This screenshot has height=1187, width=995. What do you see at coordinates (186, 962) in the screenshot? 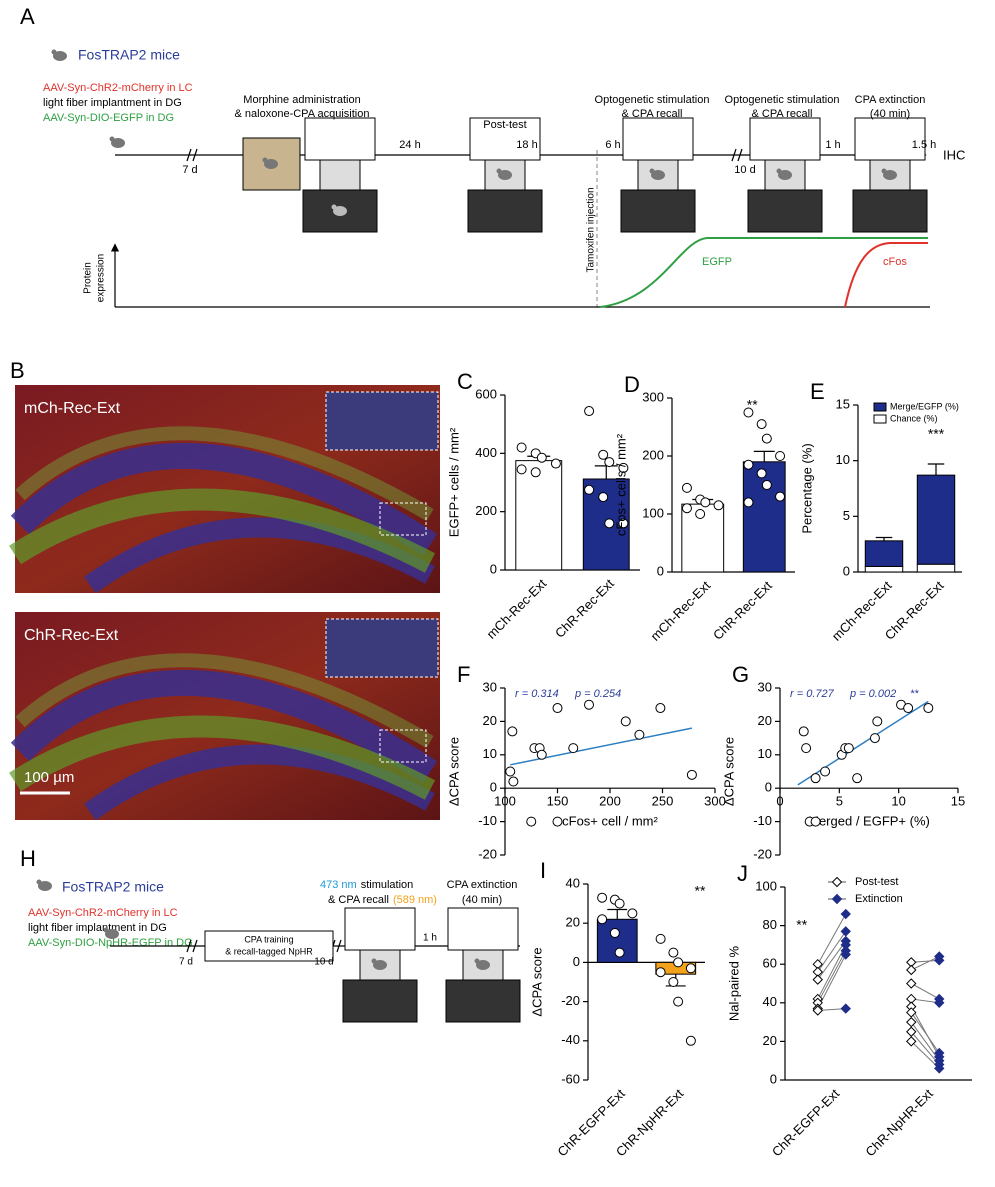
I see `interval-label: 7 d` at bounding box center [186, 962].